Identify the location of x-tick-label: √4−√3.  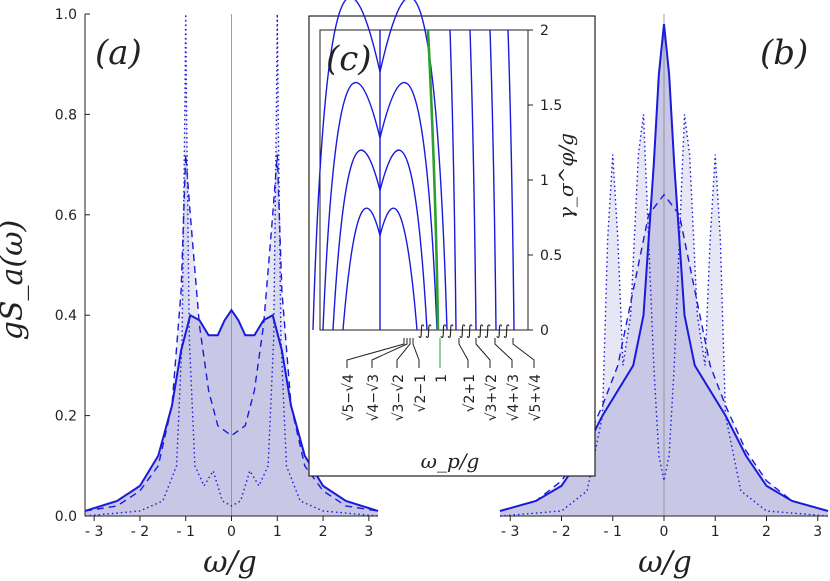
(374, 397).